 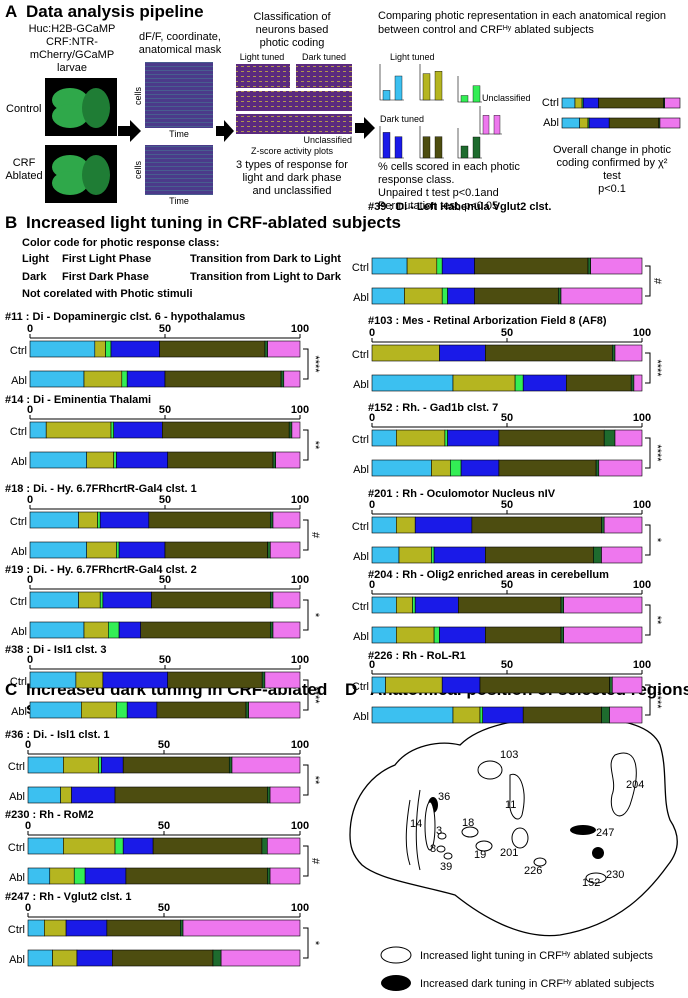 I want to click on mini-label: Unclassified, so click(x=506, y=98).